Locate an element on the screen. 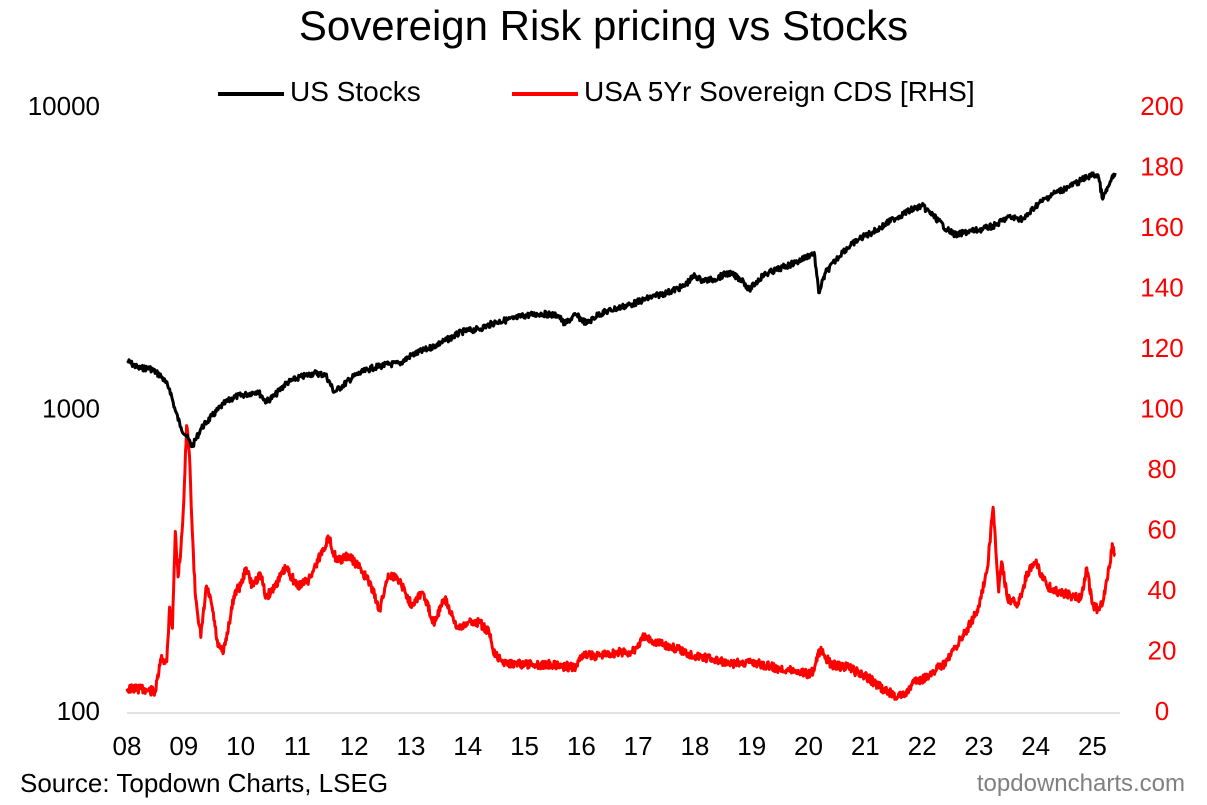  x-tick-label: 25 is located at coordinates (1092, 746).